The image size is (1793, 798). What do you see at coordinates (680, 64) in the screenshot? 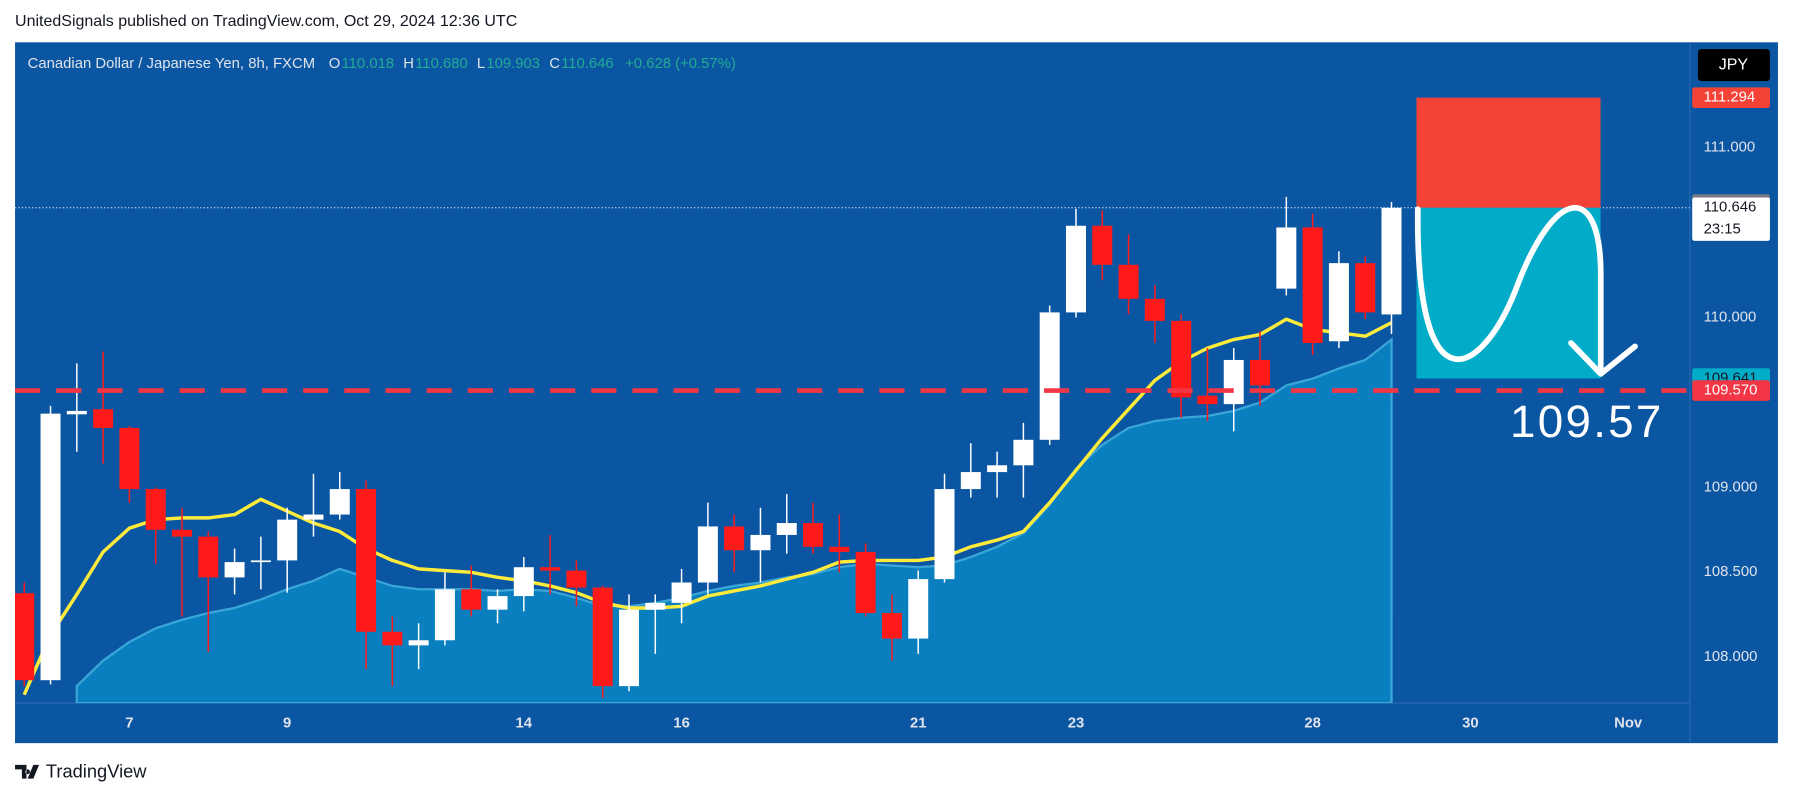
I see `legend-change: +0.628 (+0.57%)` at bounding box center [680, 64].